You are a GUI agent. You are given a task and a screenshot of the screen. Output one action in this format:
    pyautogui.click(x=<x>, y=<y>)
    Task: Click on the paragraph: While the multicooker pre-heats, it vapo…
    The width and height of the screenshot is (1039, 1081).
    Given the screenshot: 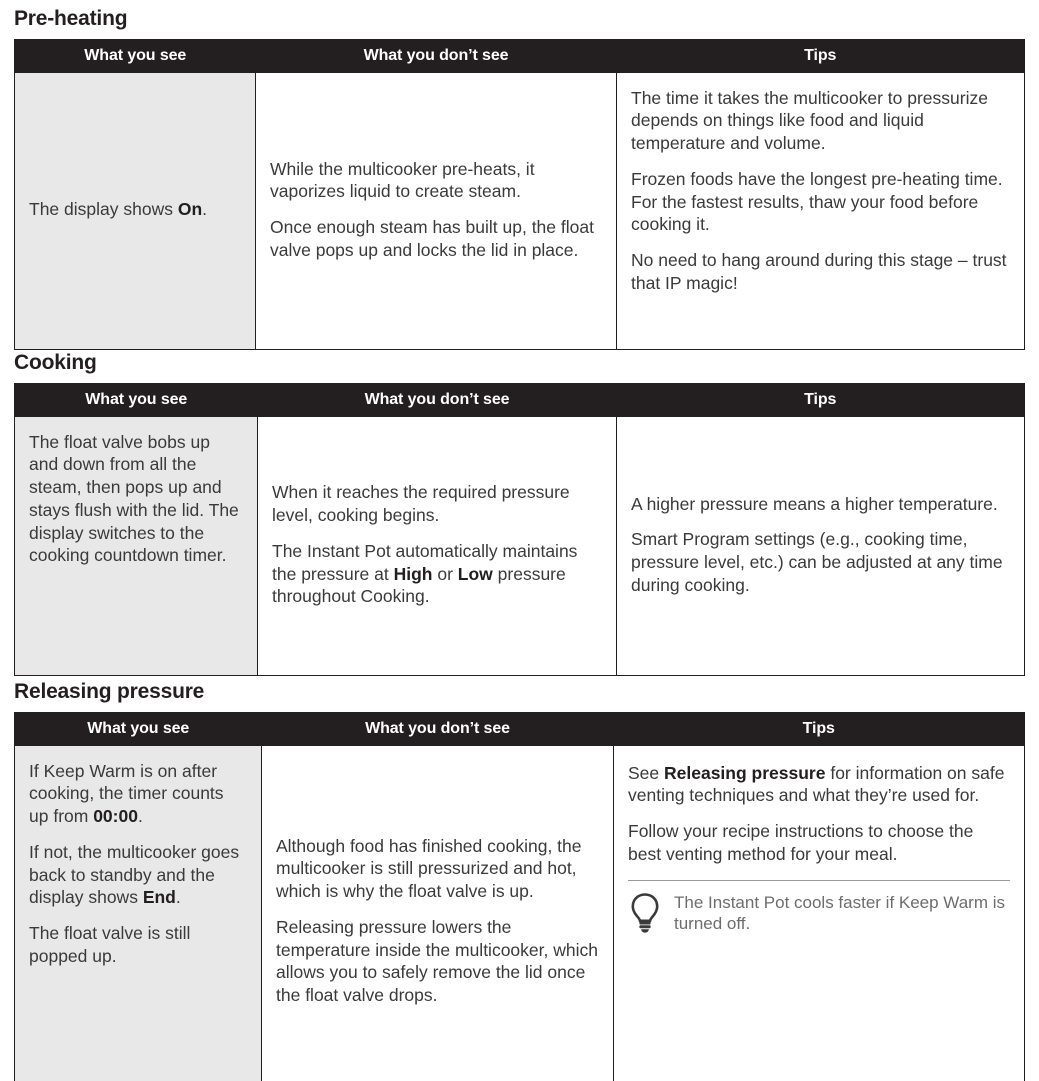 What is the action you would take?
    pyautogui.click(x=402, y=180)
    